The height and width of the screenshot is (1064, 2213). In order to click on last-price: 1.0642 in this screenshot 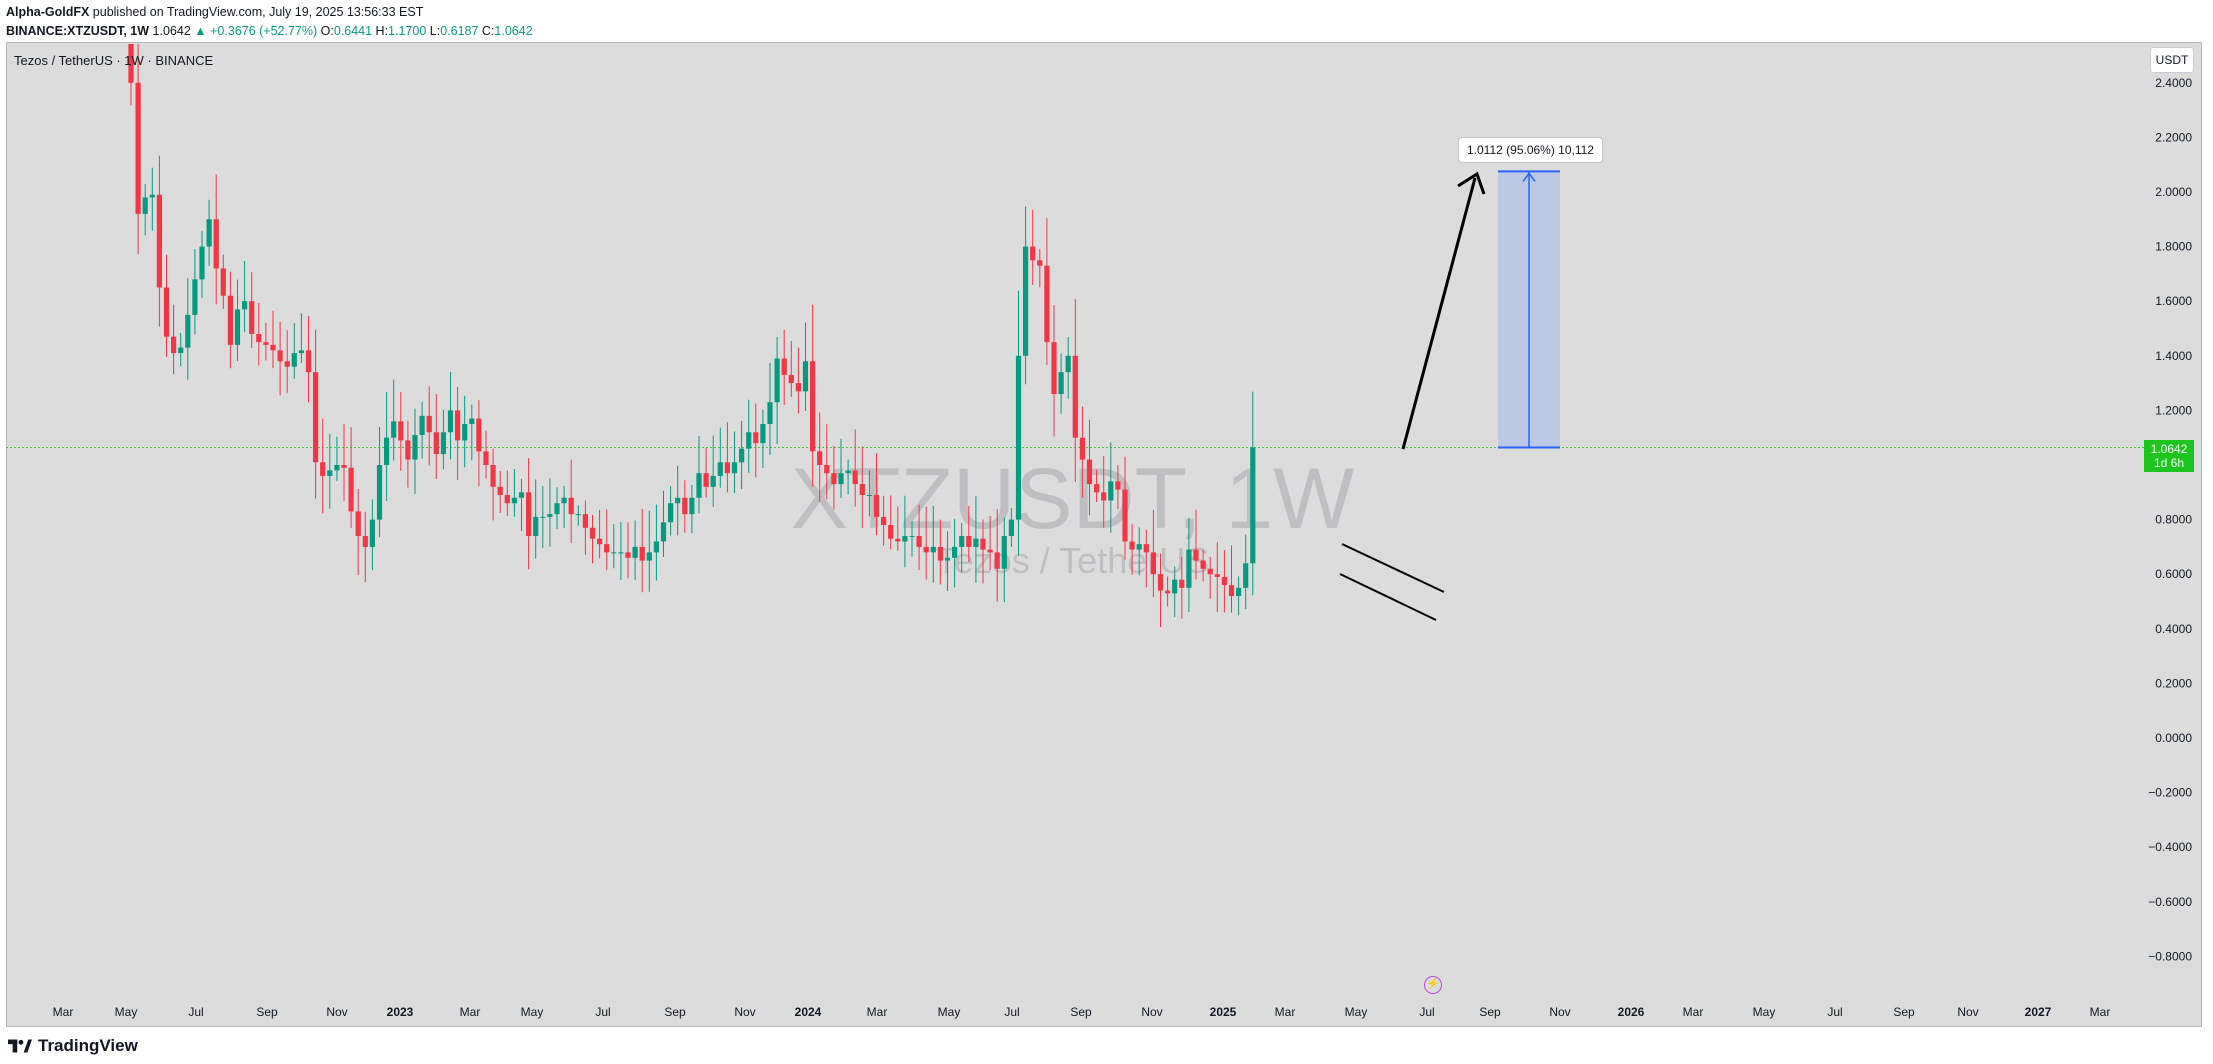, I will do `click(171, 31)`.